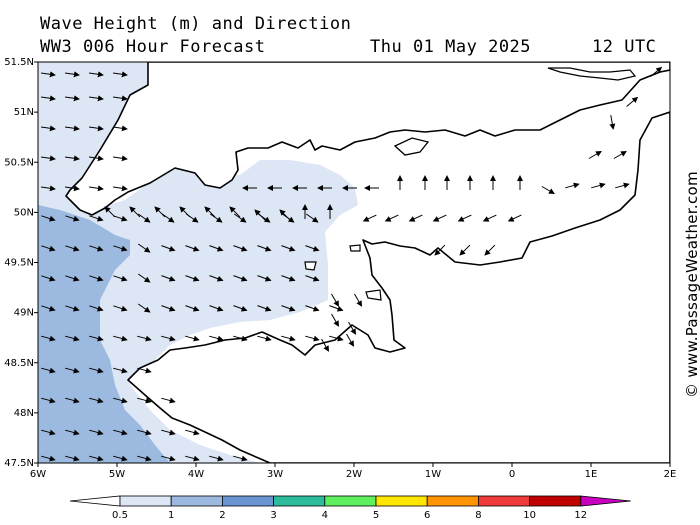  I want to click on lat-tick-label: 49.5N, so click(19, 263).